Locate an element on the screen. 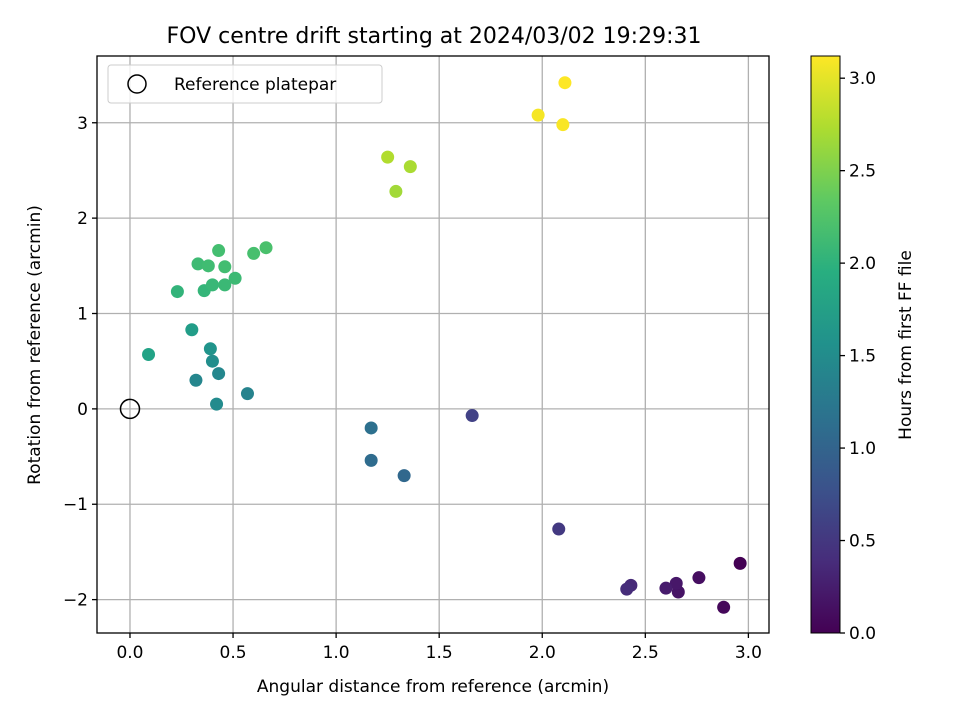  colorbar-tick-label: 0.5 is located at coordinates (862, 542).